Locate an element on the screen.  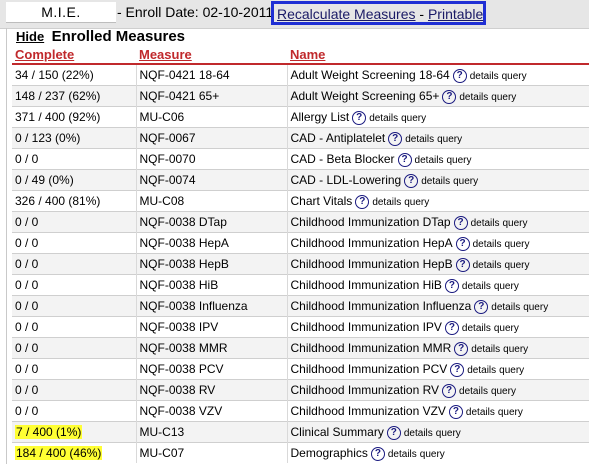
measure-cell: NQF-0421 18-64 is located at coordinates (212, 74).